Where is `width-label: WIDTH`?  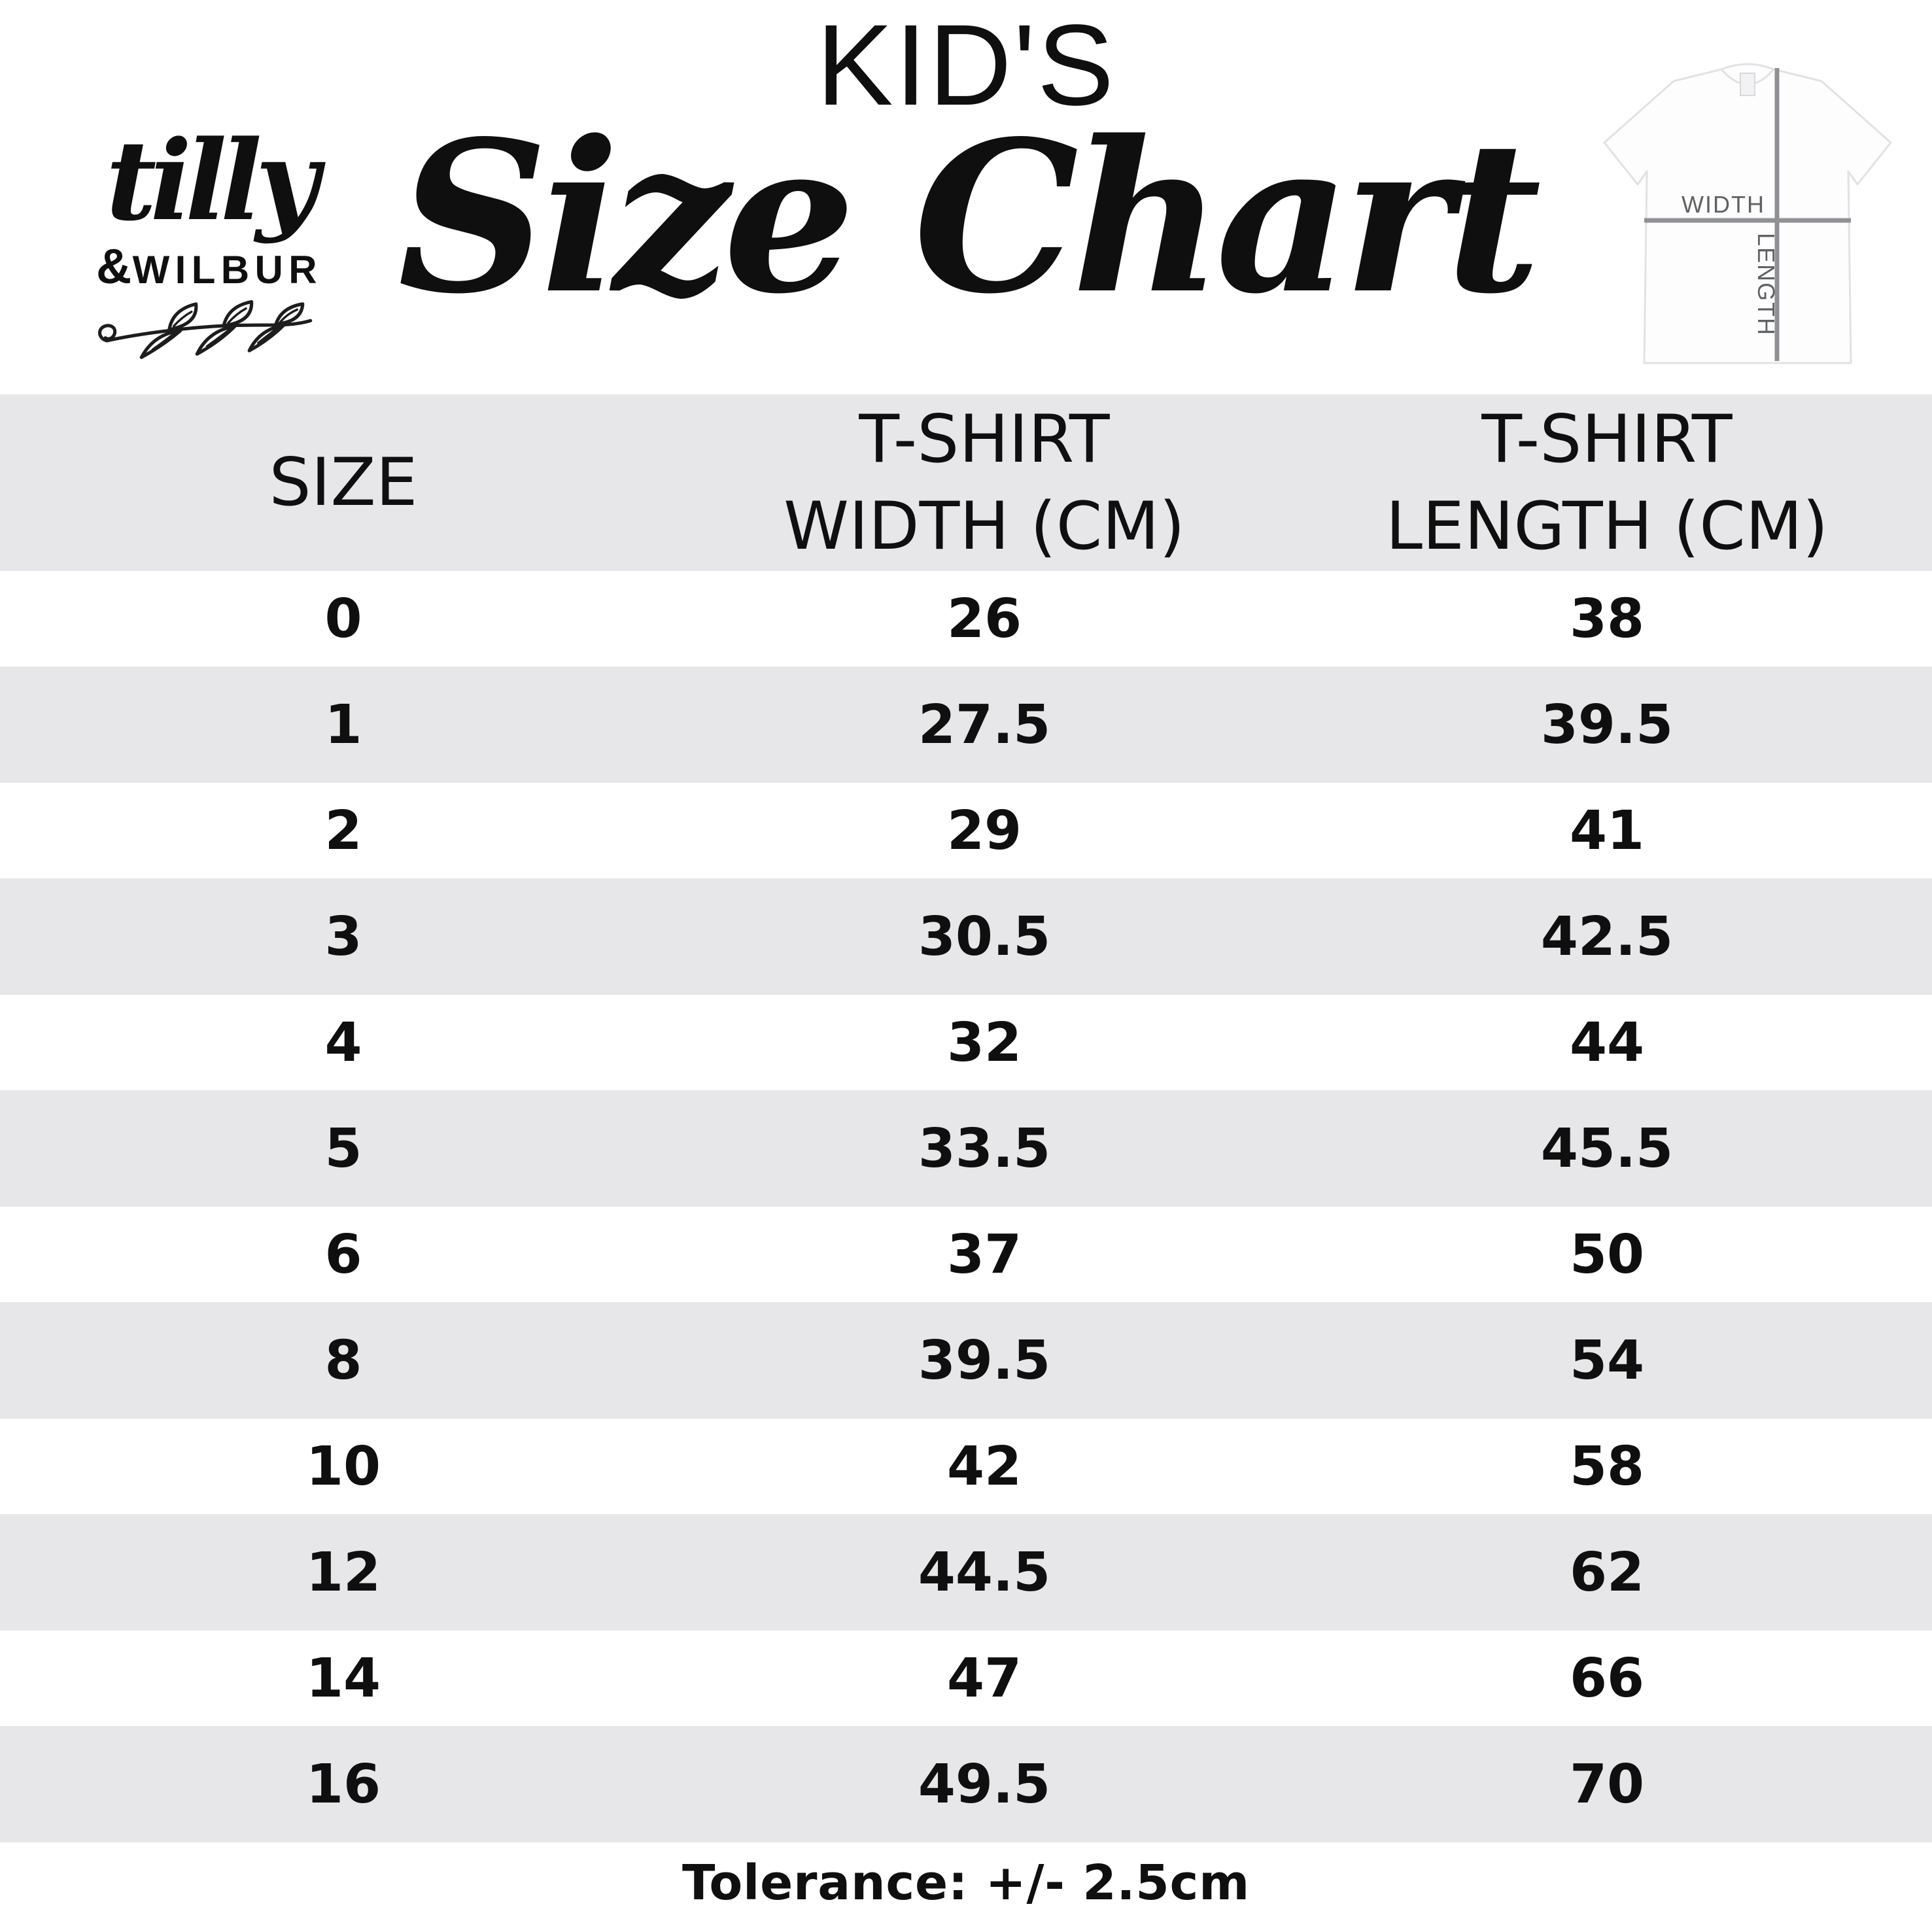 width-label: WIDTH is located at coordinates (1723, 204).